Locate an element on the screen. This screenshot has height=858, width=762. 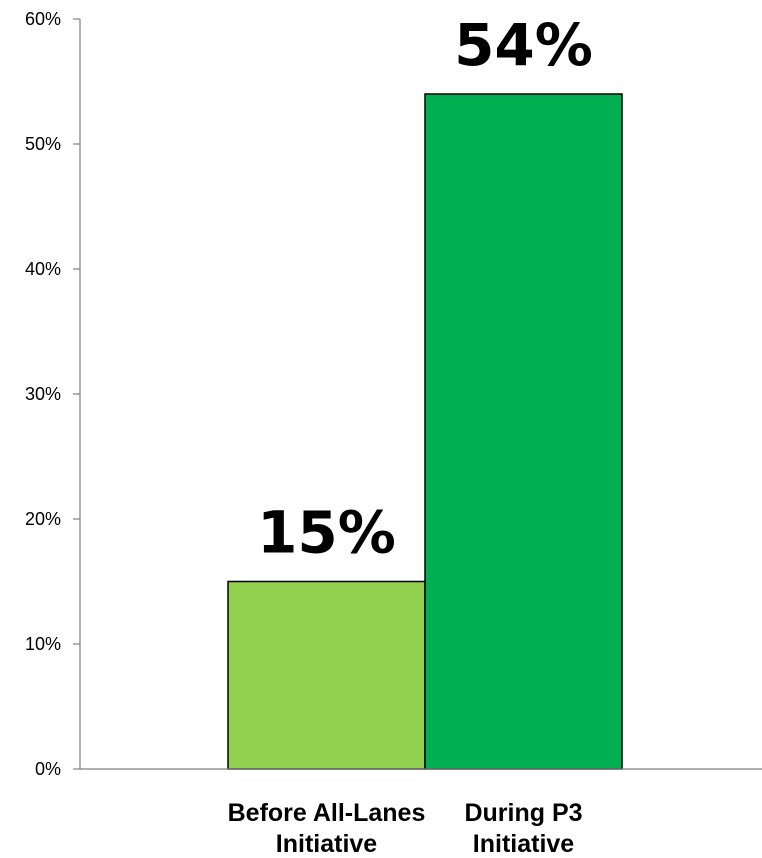
data-label: 15% is located at coordinates (326, 533).